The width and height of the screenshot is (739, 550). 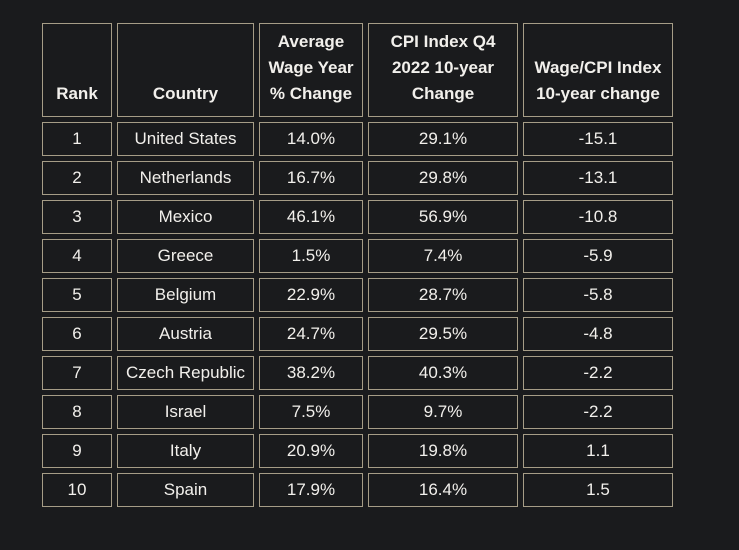 I want to click on cell-rank: 4, so click(x=77, y=256).